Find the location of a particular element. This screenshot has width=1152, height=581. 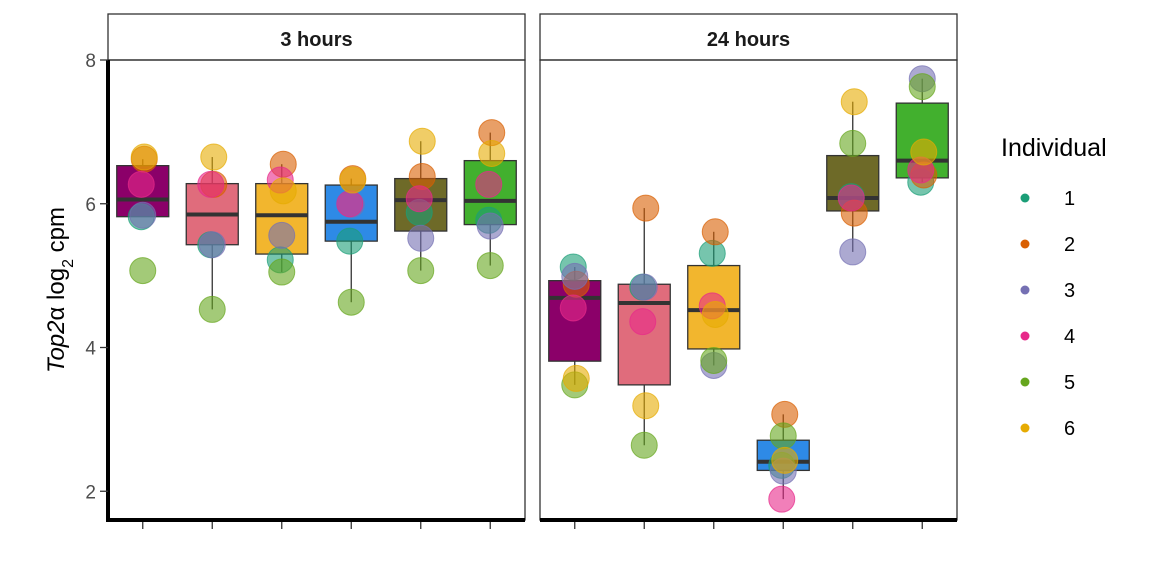

y-tick-label: 6 is located at coordinates (90, 205).